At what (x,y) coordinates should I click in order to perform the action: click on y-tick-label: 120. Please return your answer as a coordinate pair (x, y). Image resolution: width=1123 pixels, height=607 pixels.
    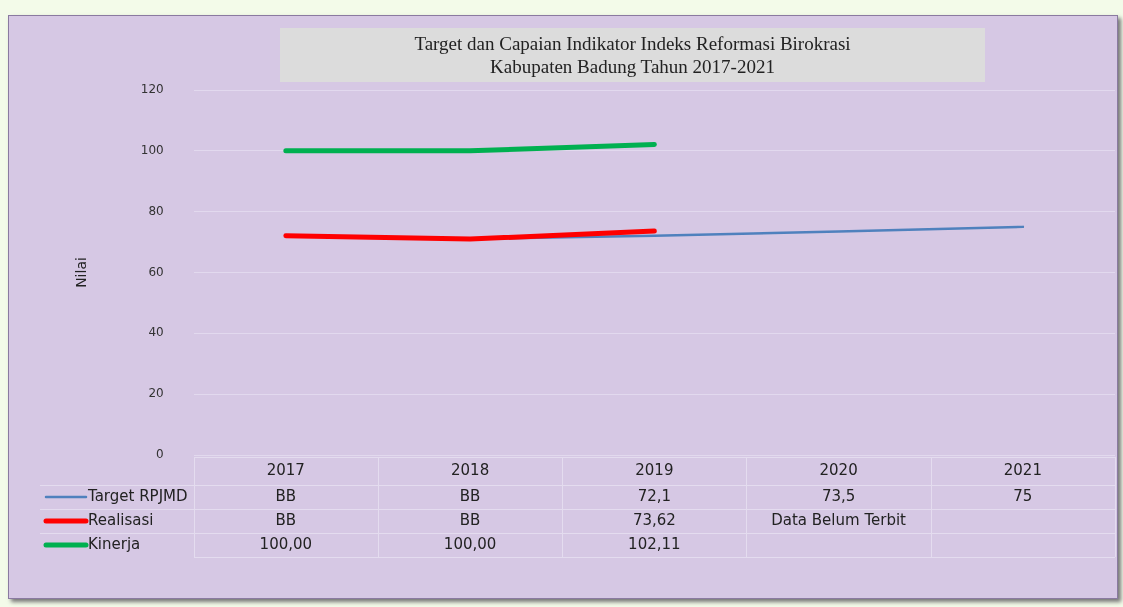
    Looking at the image, I should click on (152, 89).